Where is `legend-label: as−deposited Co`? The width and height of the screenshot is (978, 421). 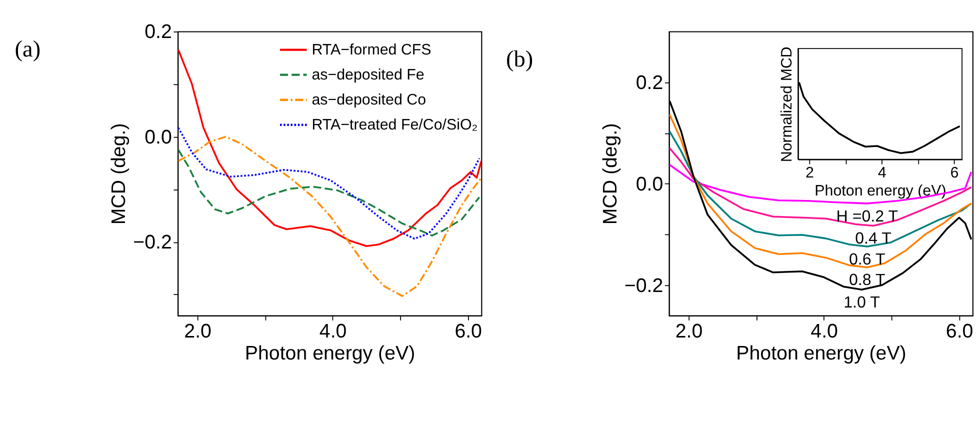
legend-label: as−deposited Co is located at coordinates (369, 99).